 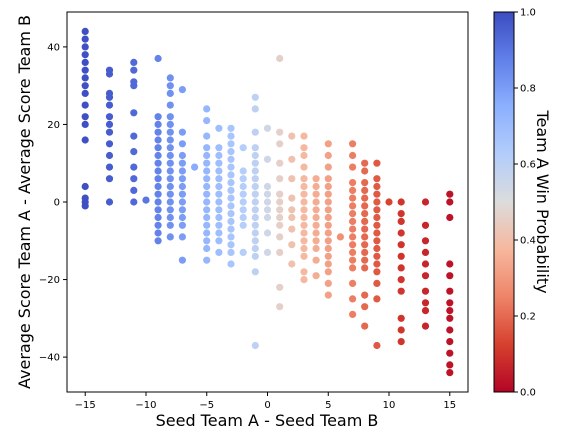 What do you see at coordinates (53, 203) in the screenshot?
I see `y-axis-ticks: −40 −20 0 20 40` at bounding box center [53, 203].